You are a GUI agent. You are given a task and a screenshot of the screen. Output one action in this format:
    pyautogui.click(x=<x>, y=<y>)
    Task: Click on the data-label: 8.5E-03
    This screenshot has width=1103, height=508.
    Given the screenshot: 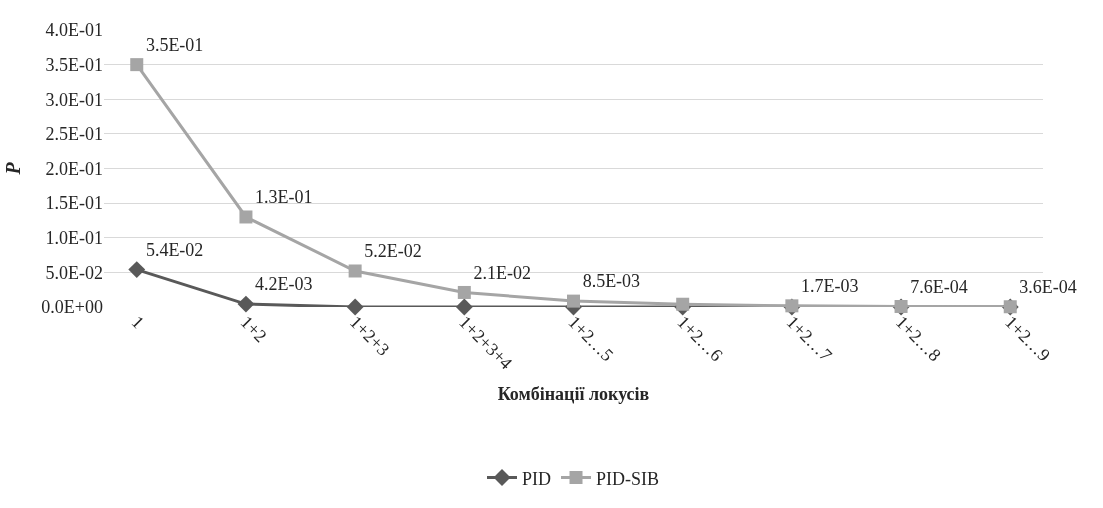 What is the action you would take?
    pyautogui.click(x=611, y=281)
    